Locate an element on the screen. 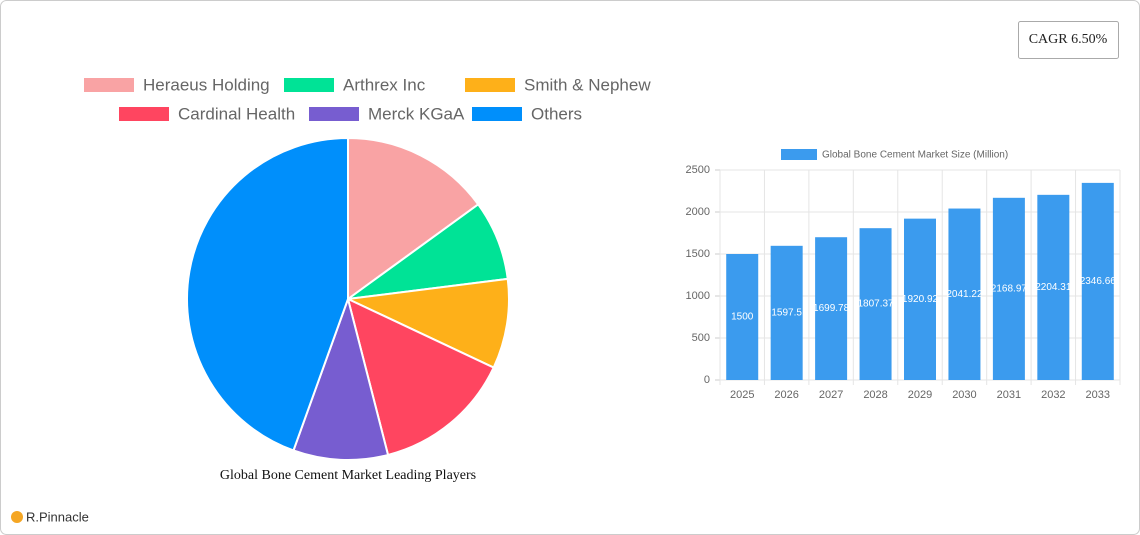 This screenshot has height=535, width=1140. value-label: 2346.66 is located at coordinates (1098, 281).